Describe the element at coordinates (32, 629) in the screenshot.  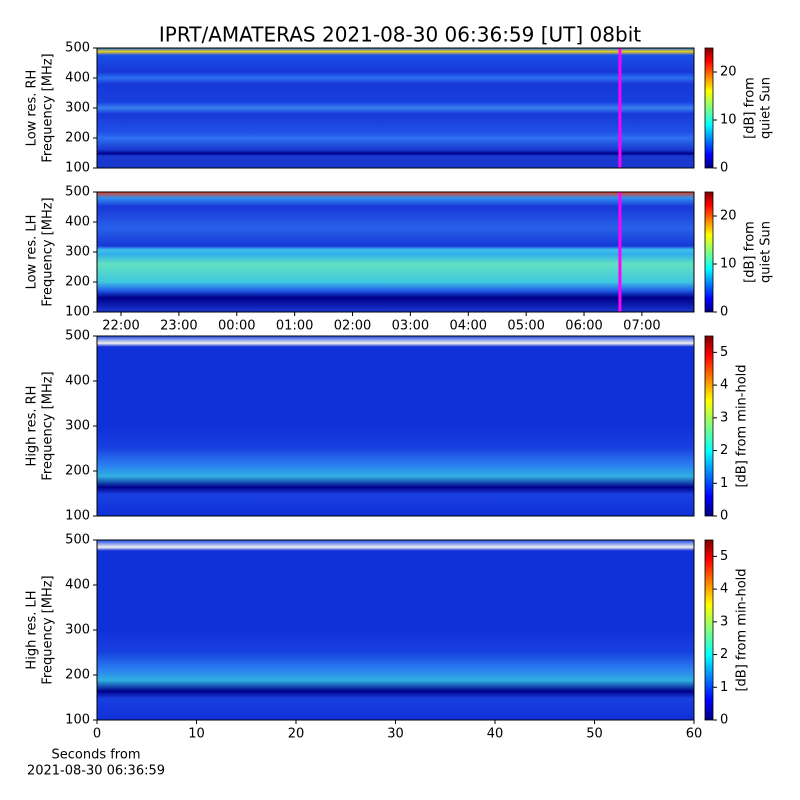
I see `y-axis-label: High res. LH` at that location.